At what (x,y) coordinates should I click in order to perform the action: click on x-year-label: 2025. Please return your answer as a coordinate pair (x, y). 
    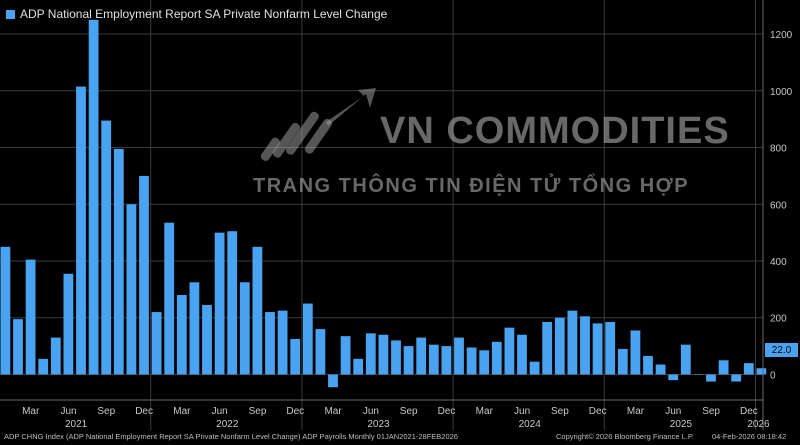
    Looking at the image, I should click on (681, 424).